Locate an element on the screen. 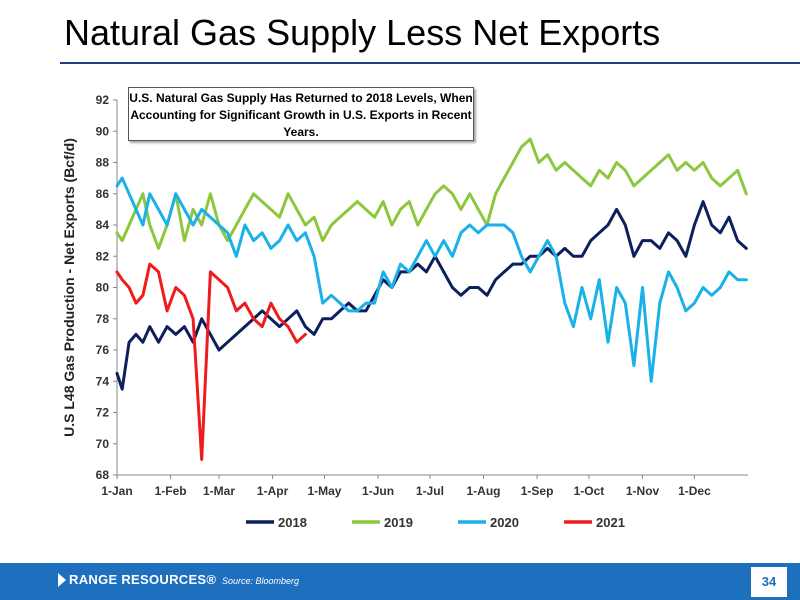 Image resolution: width=800 pixels, height=600 pixels. x-tick-label: 1-May is located at coordinates (324, 491).